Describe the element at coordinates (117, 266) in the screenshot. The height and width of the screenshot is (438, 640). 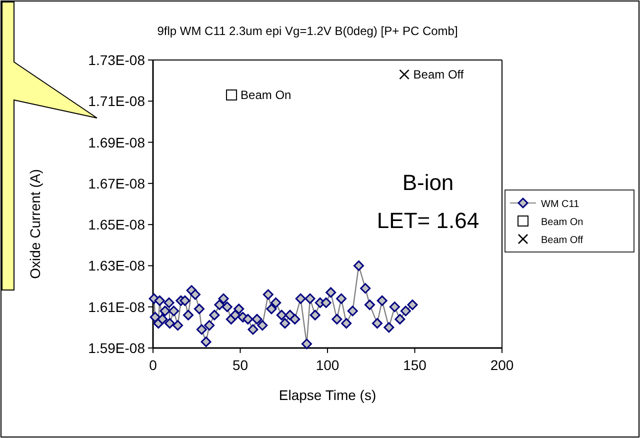
I see `y-tick-label: 1.63E-08` at that location.